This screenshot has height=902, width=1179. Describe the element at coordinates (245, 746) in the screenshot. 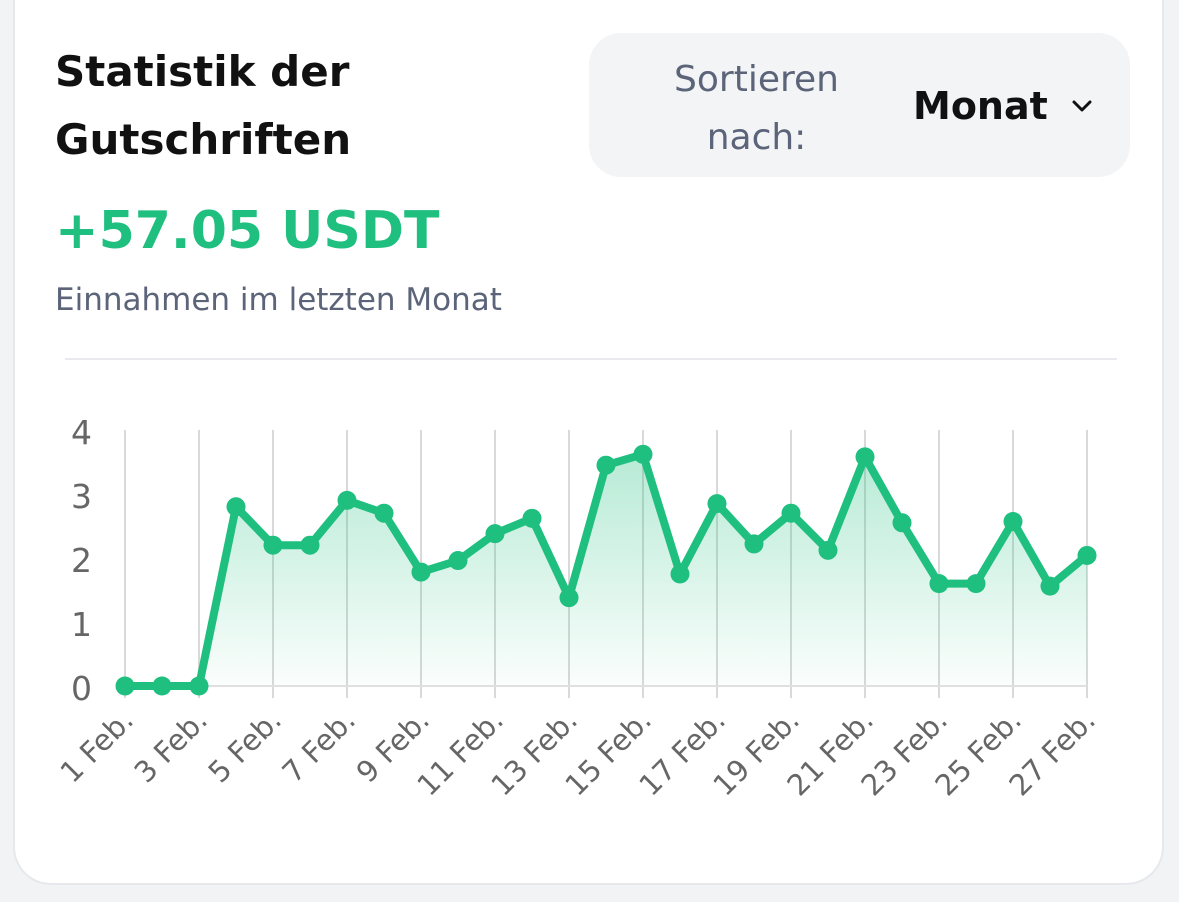

I see `x-tick-label: 5 Feb.` at that location.